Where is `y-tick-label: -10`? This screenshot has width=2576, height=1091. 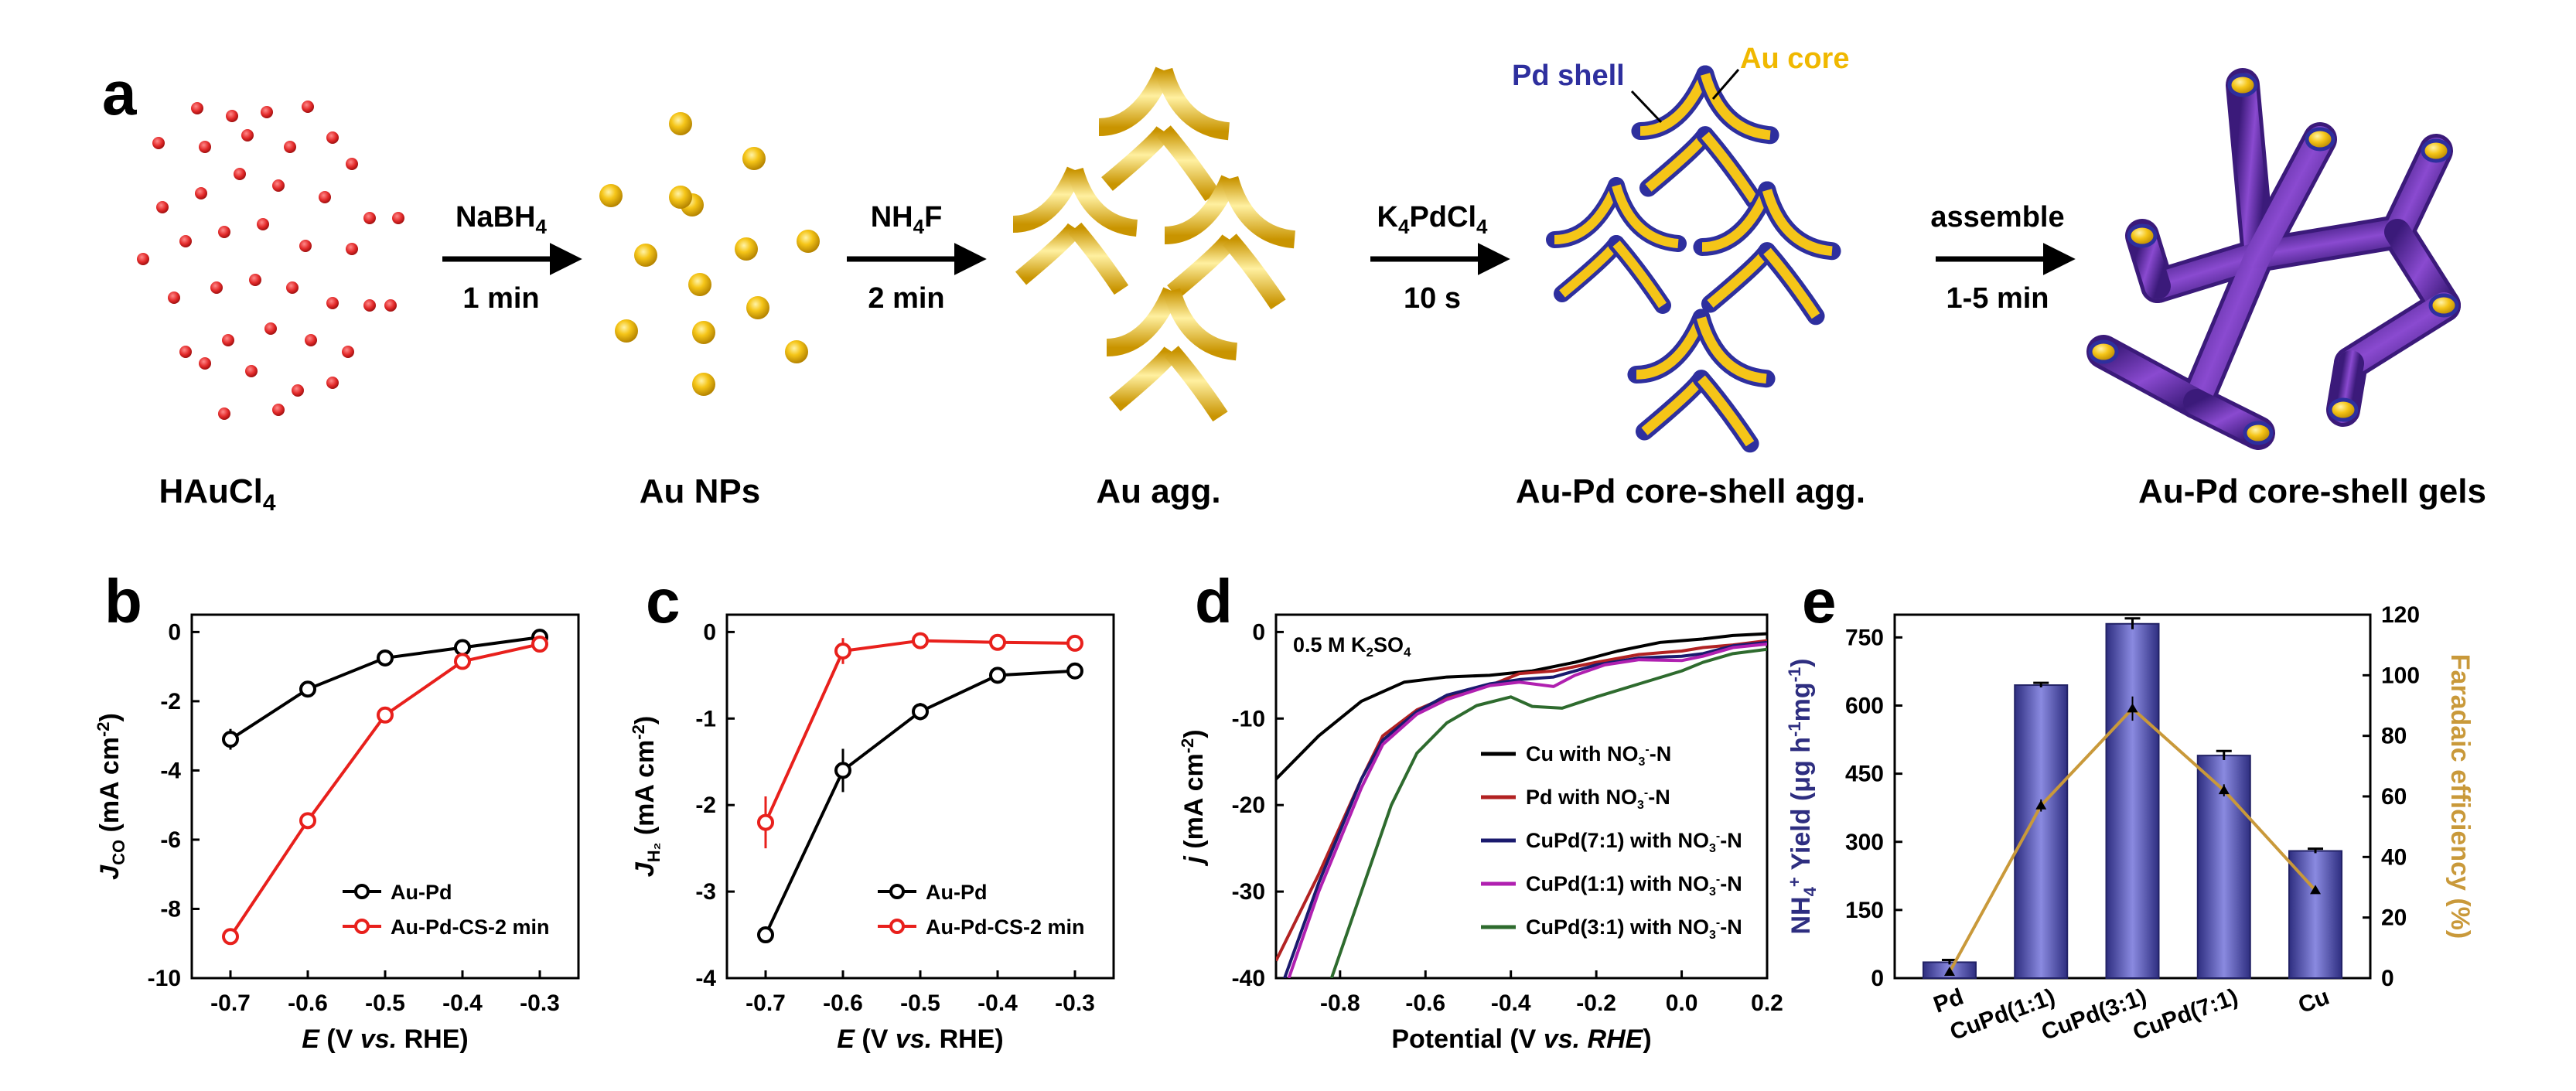 y-tick-label: -10 is located at coordinates (1248, 718).